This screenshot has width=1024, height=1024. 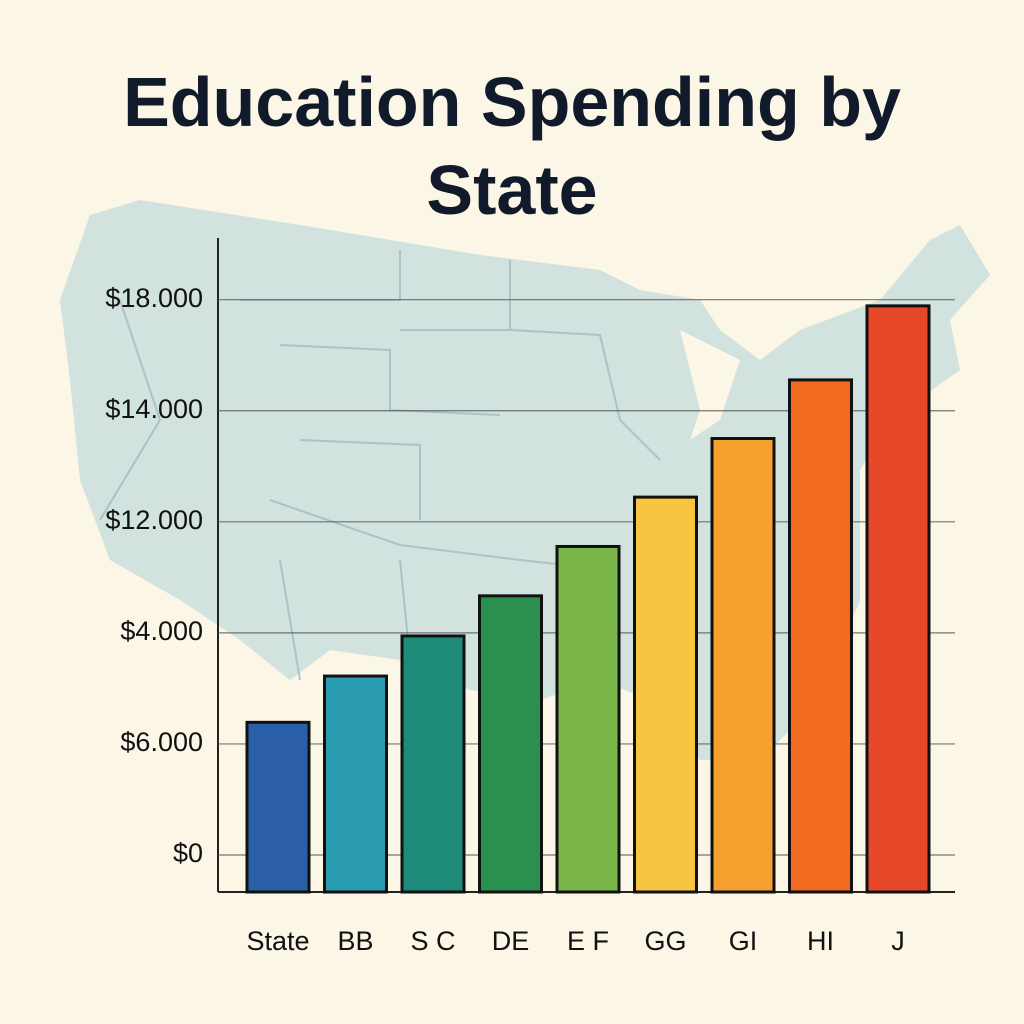 What do you see at coordinates (154, 409) in the screenshot?
I see `y-tick-label: $14.000` at bounding box center [154, 409].